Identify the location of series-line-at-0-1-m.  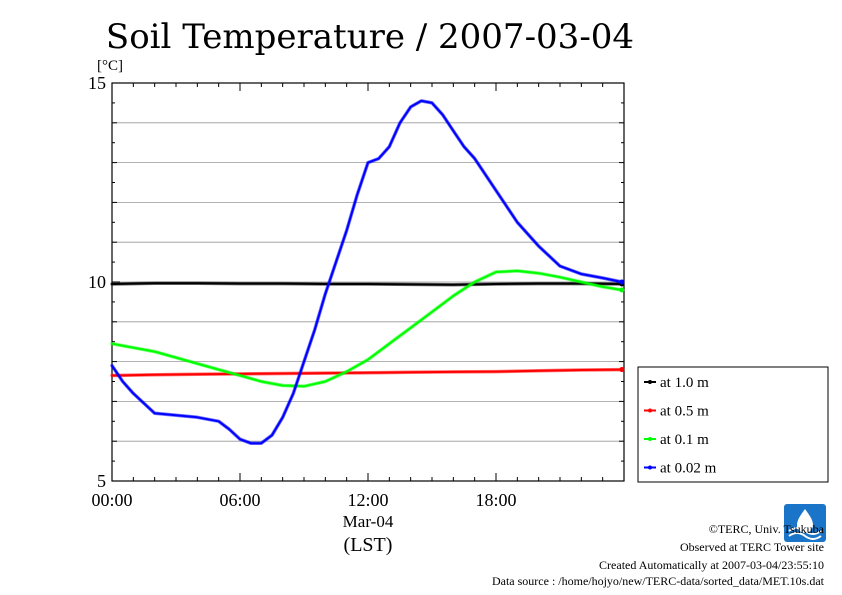
(367, 328).